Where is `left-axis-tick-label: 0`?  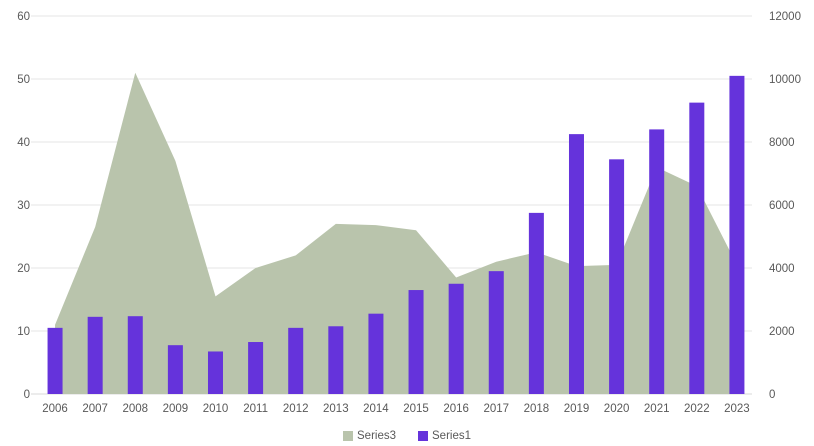
left-axis-tick-label: 0 is located at coordinates (27, 395).